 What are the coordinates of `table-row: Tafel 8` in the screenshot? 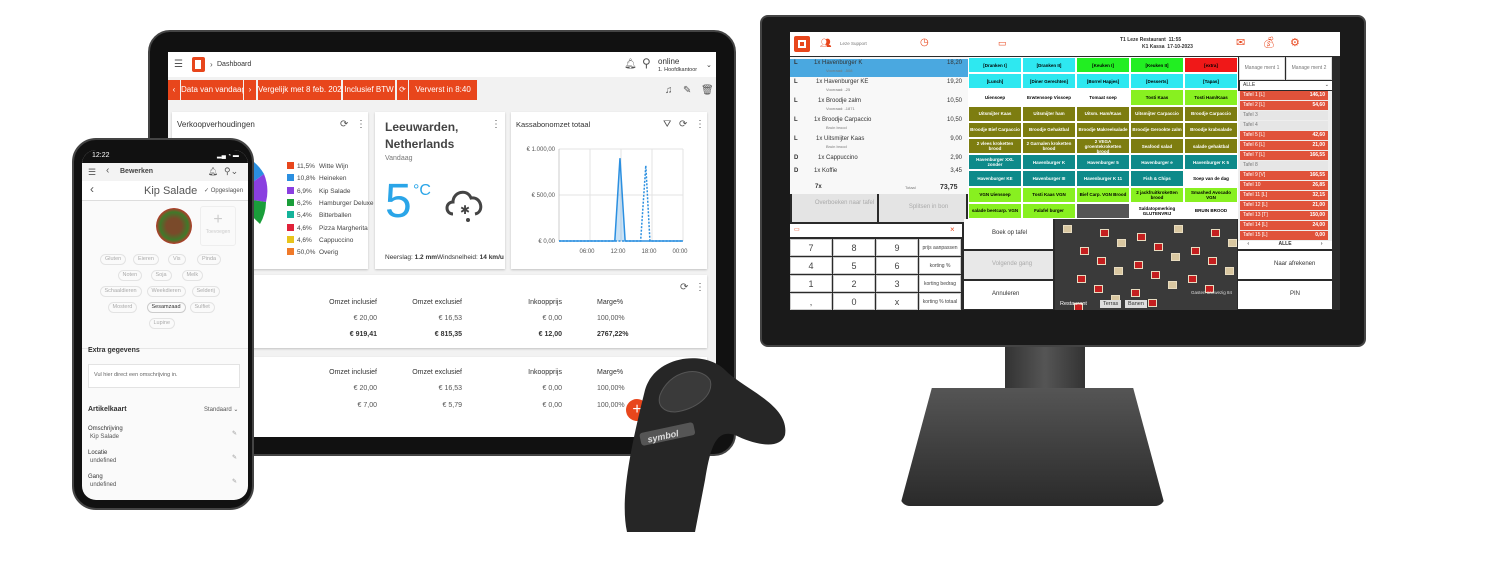 It's located at (1284, 165).